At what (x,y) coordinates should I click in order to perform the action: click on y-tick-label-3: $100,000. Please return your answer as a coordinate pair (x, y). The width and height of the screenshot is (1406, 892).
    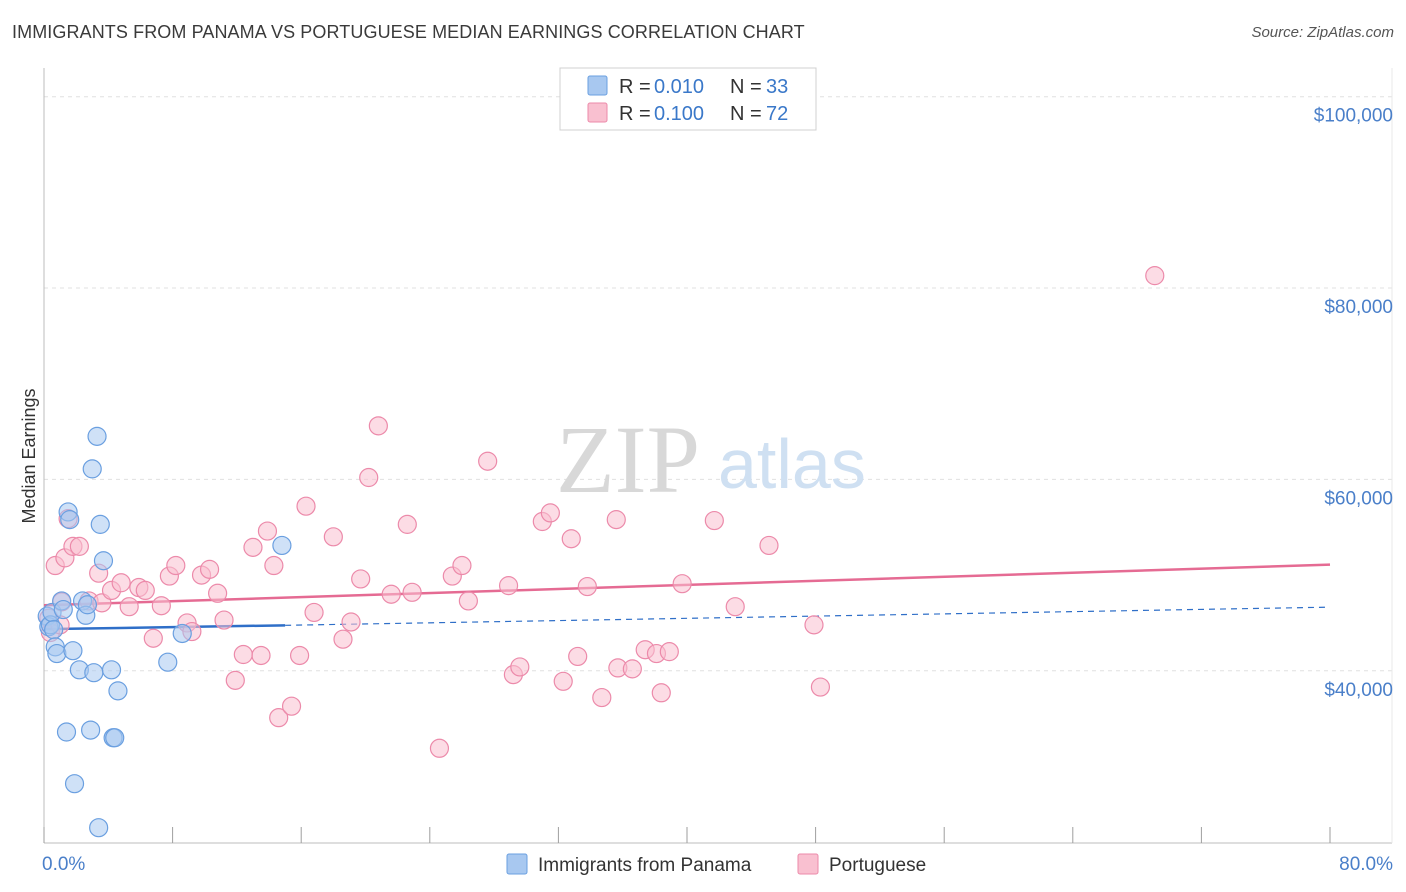
    Looking at the image, I should click on (1353, 116).